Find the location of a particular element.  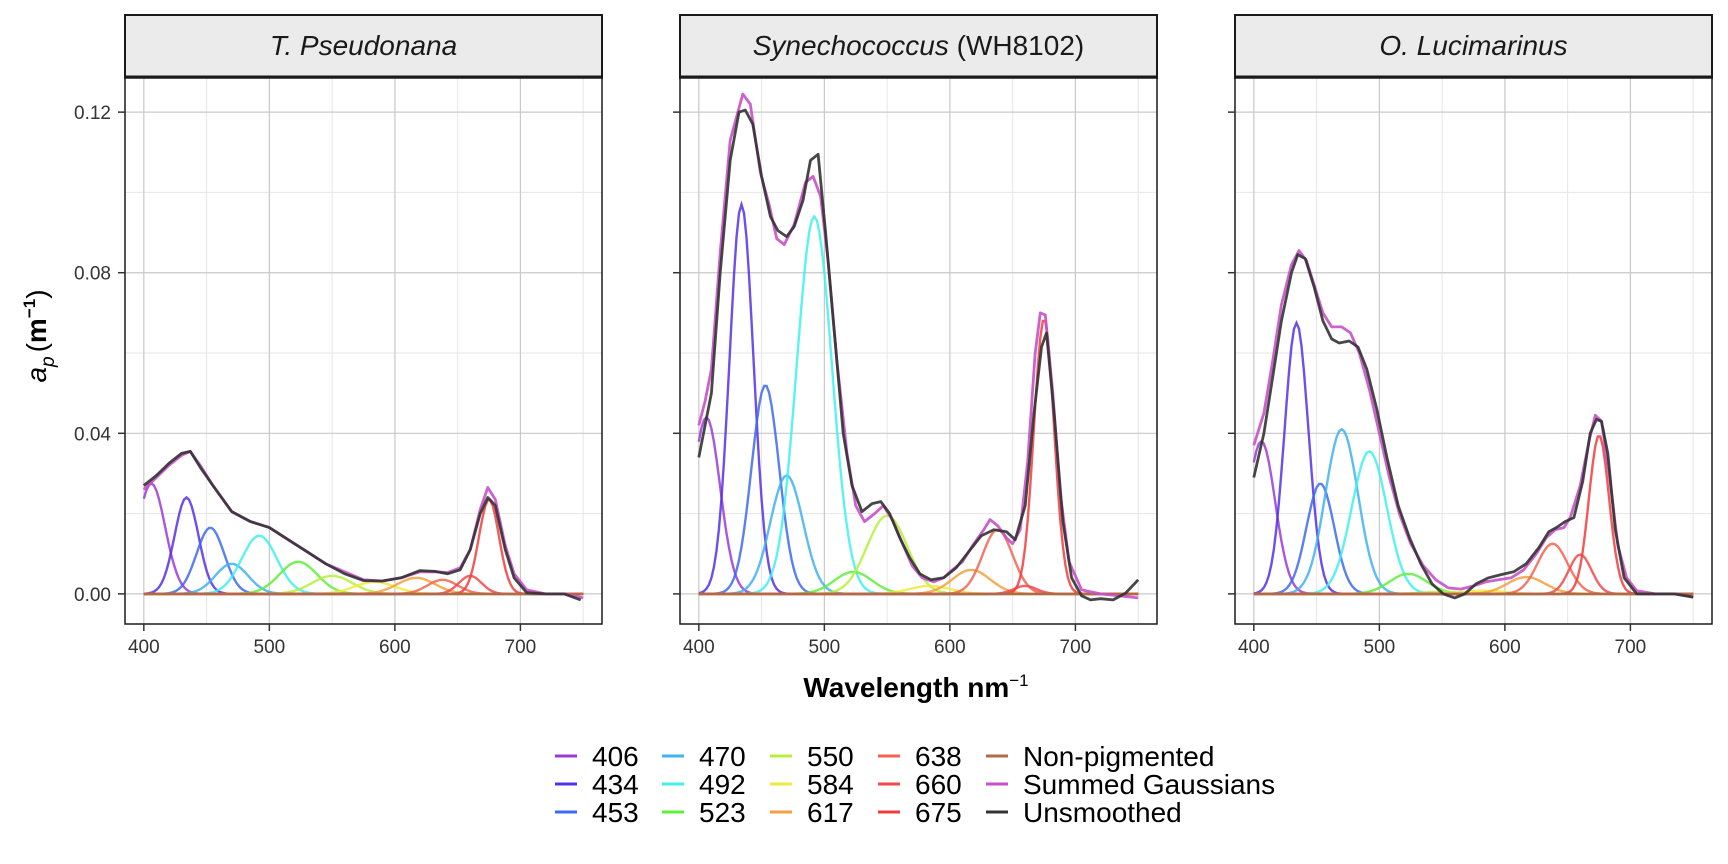

legend-item: 550 is located at coordinates (812, 756).